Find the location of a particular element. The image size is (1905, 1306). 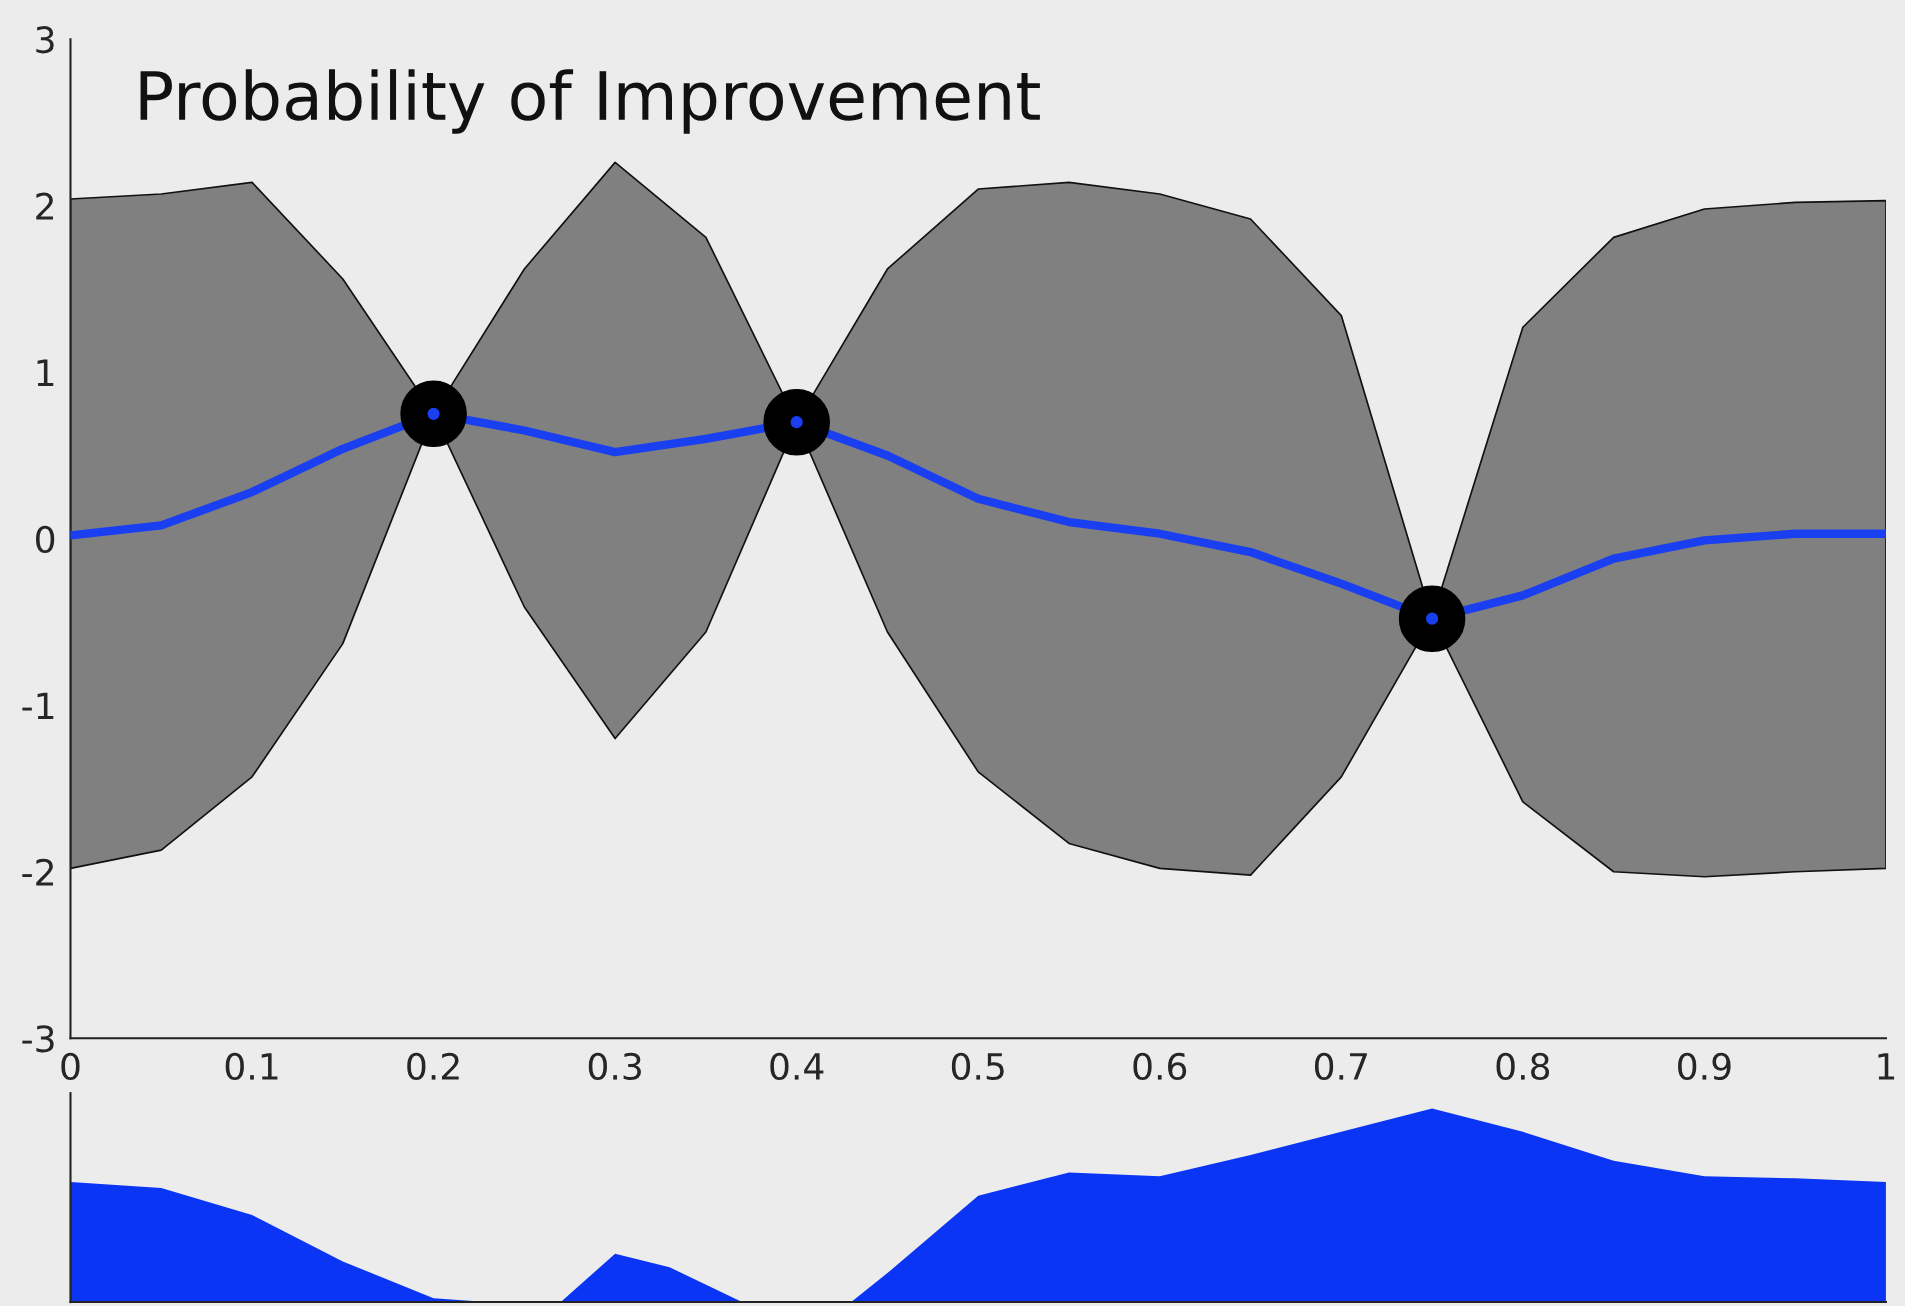

y-tick-label: -2 is located at coordinates (37, 872).